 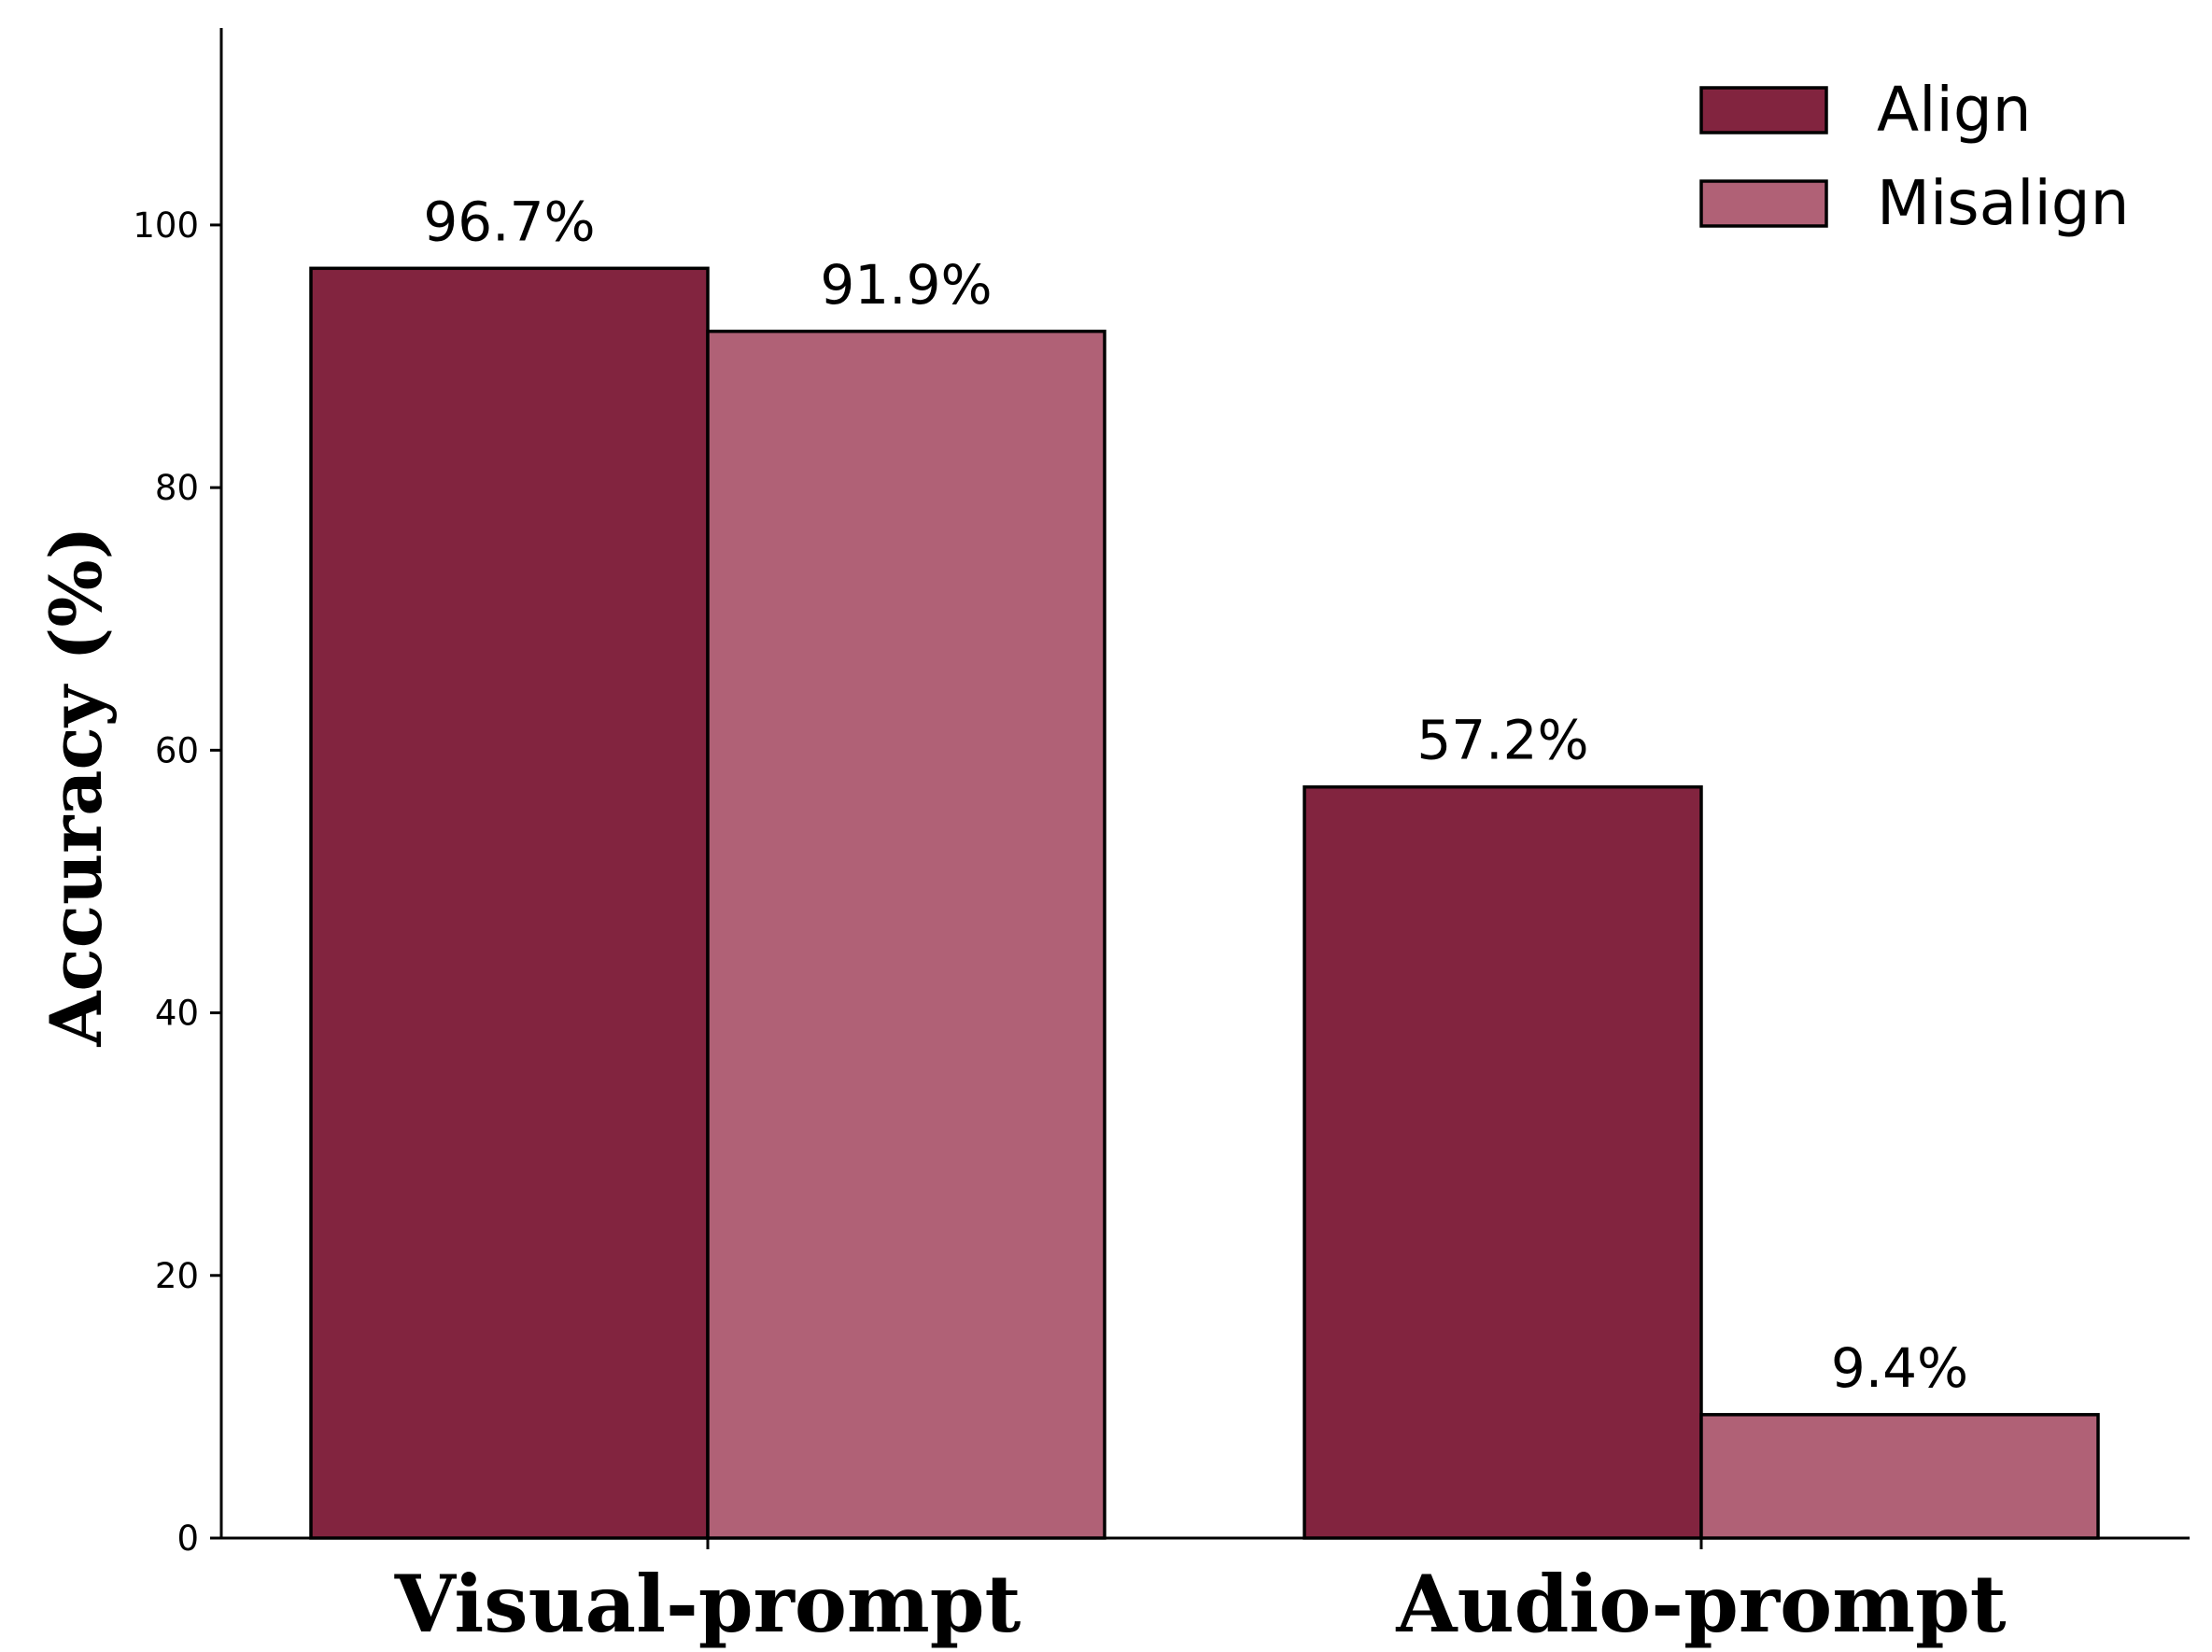 I want to click on y-tick-label: 60, so click(x=177, y=750).